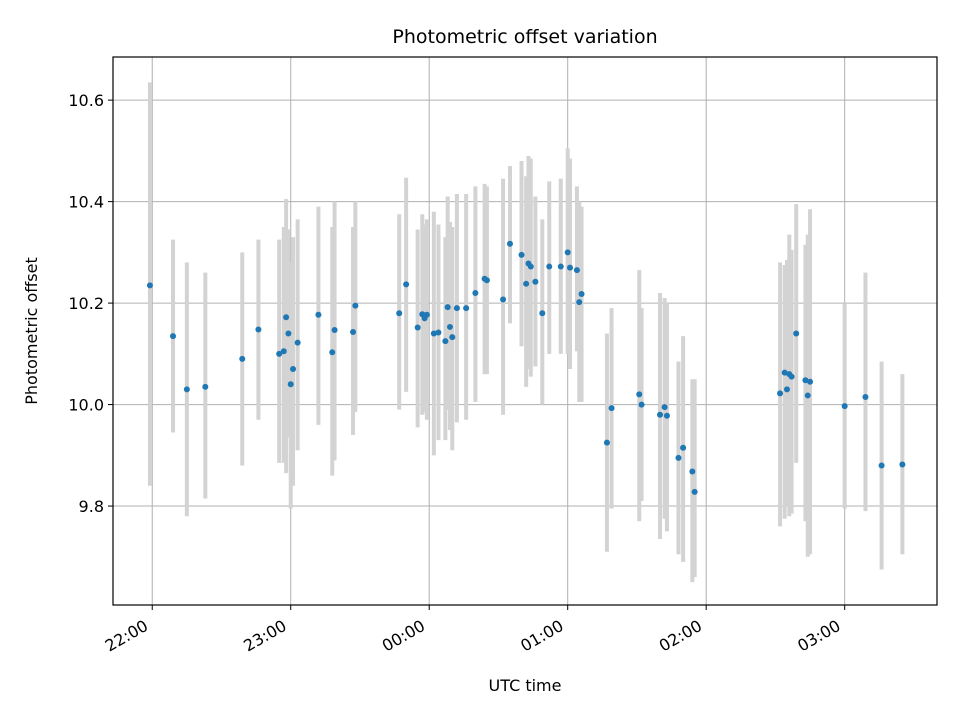 The width and height of the screenshot is (960, 720). What do you see at coordinates (91, 506) in the screenshot?
I see `y-tick-label: 9.8` at bounding box center [91, 506].